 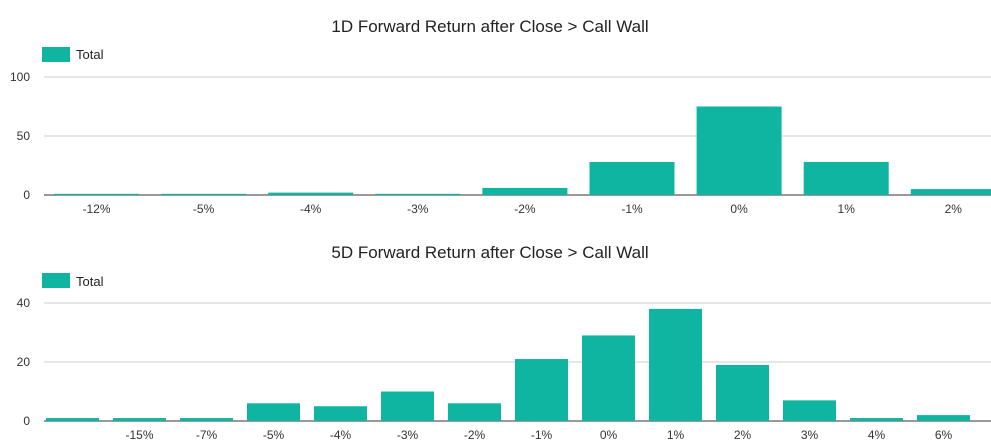 What do you see at coordinates (90, 281) in the screenshot?
I see `chart-2-legend-label: Total` at bounding box center [90, 281].